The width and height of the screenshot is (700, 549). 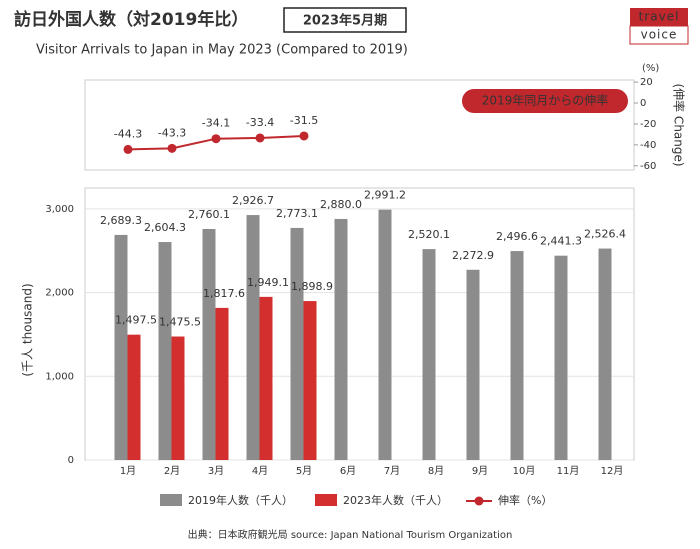 I want to click on data-label: 2,880.0, so click(x=341, y=204).